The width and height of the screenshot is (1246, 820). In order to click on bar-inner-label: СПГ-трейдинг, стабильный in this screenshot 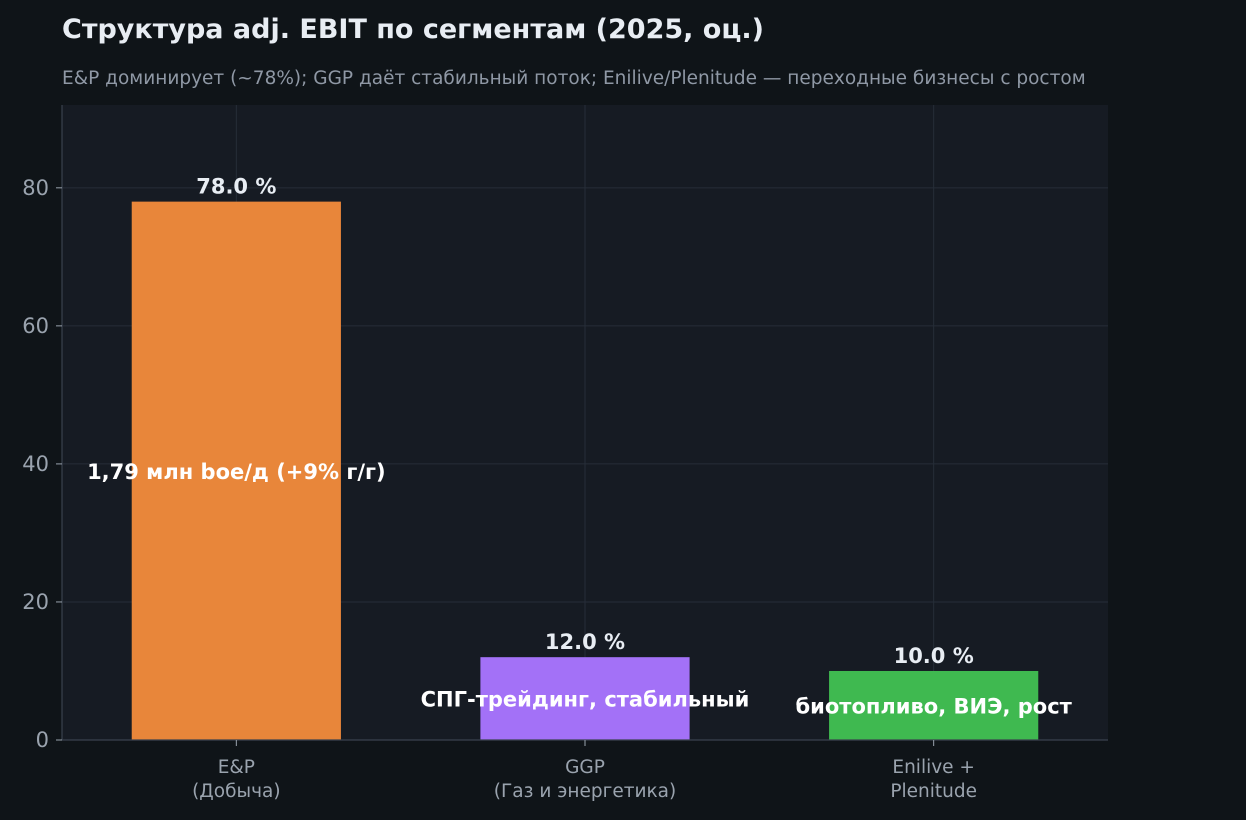, I will do `click(585, 700)`.